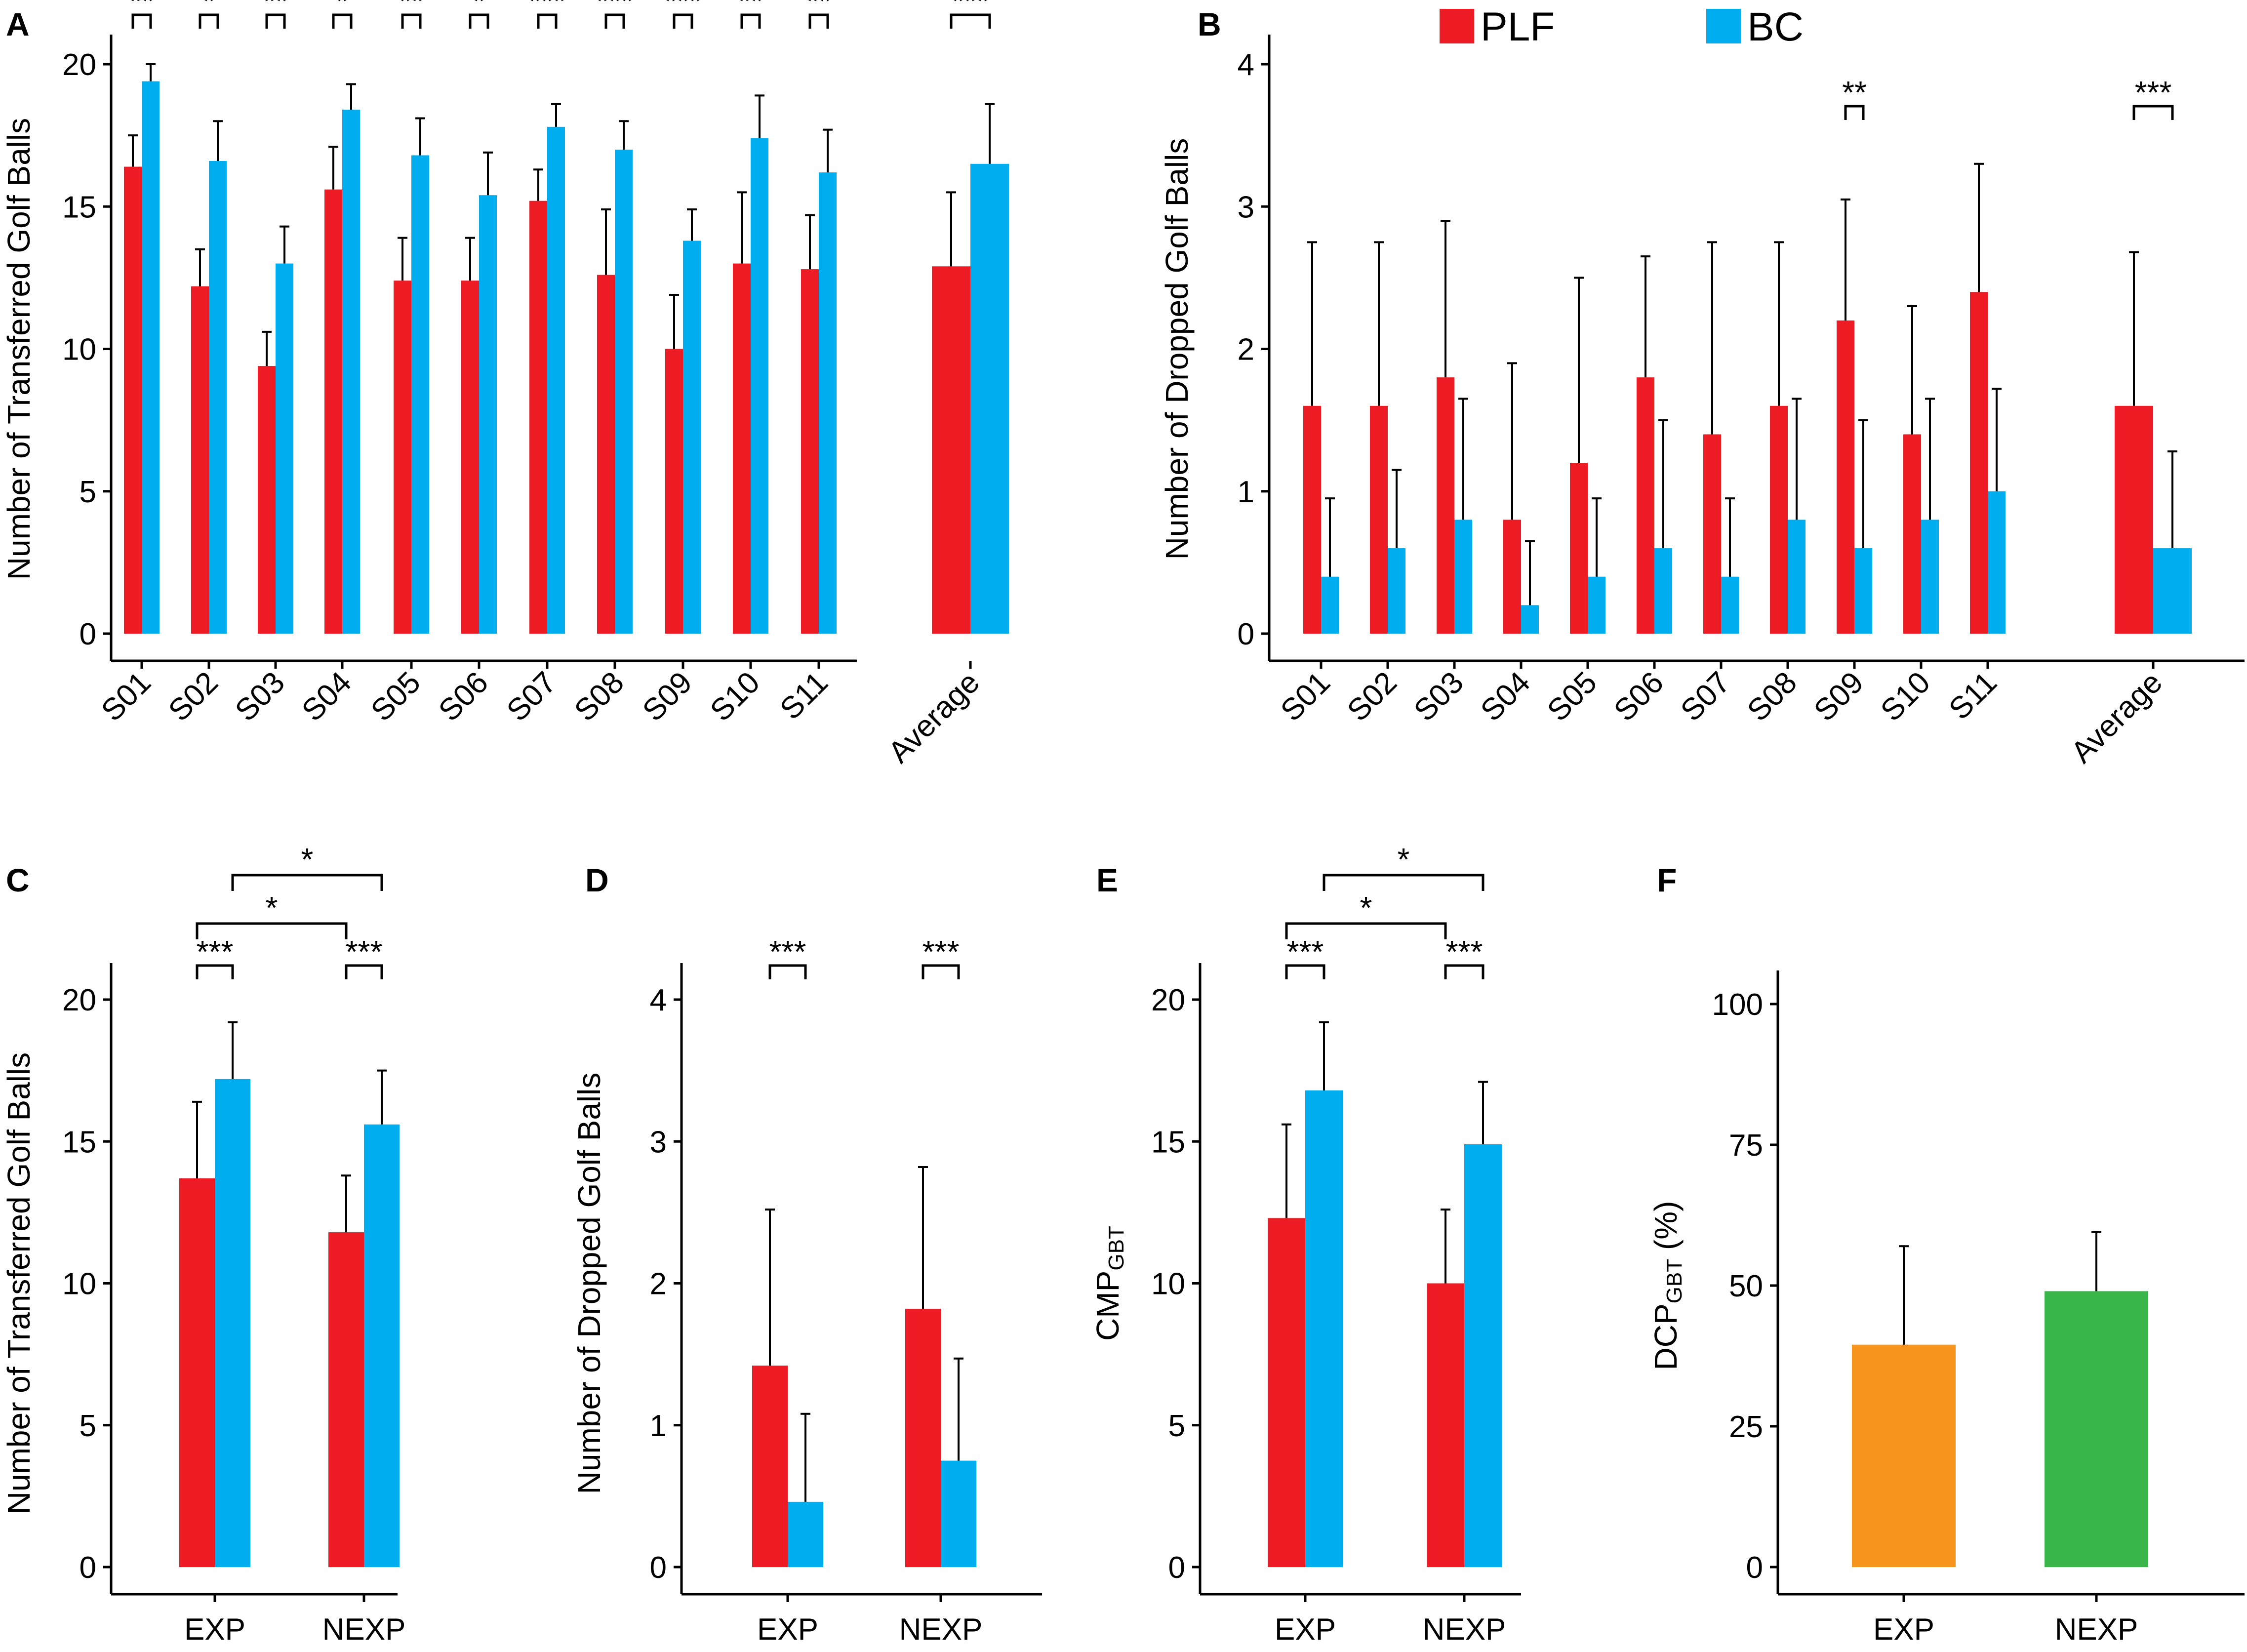  Describe the element at coordinates (1674, 1281) in the screenshot. I see `y-axis-title-subscript: GBT` at that location.